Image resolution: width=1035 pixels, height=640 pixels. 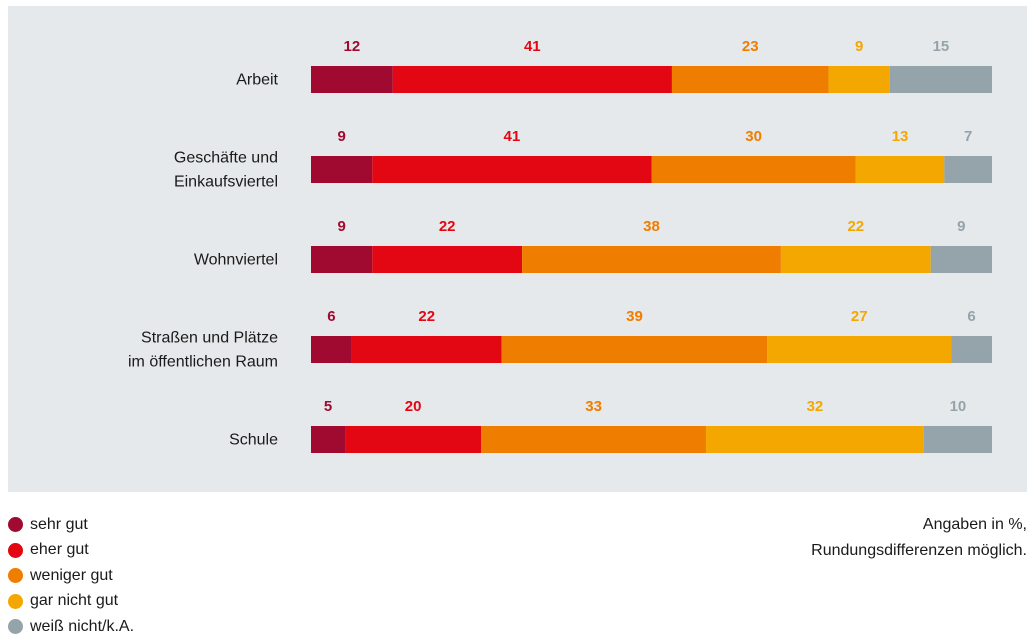 What do you see at coordinates (236, 260) in the screenshot?
I see `category-label: Wohnviertel` at bounding box center [236, 260].